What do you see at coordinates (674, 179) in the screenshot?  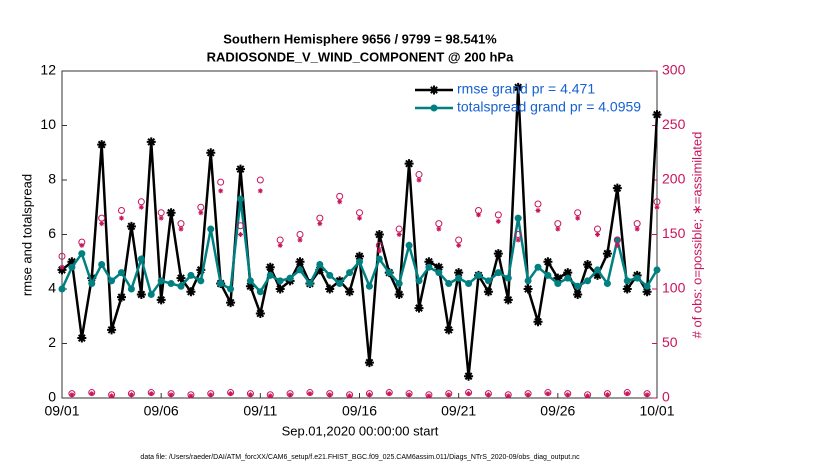 I see `y2-tick-label: 200` at bounding box center [674, 179].